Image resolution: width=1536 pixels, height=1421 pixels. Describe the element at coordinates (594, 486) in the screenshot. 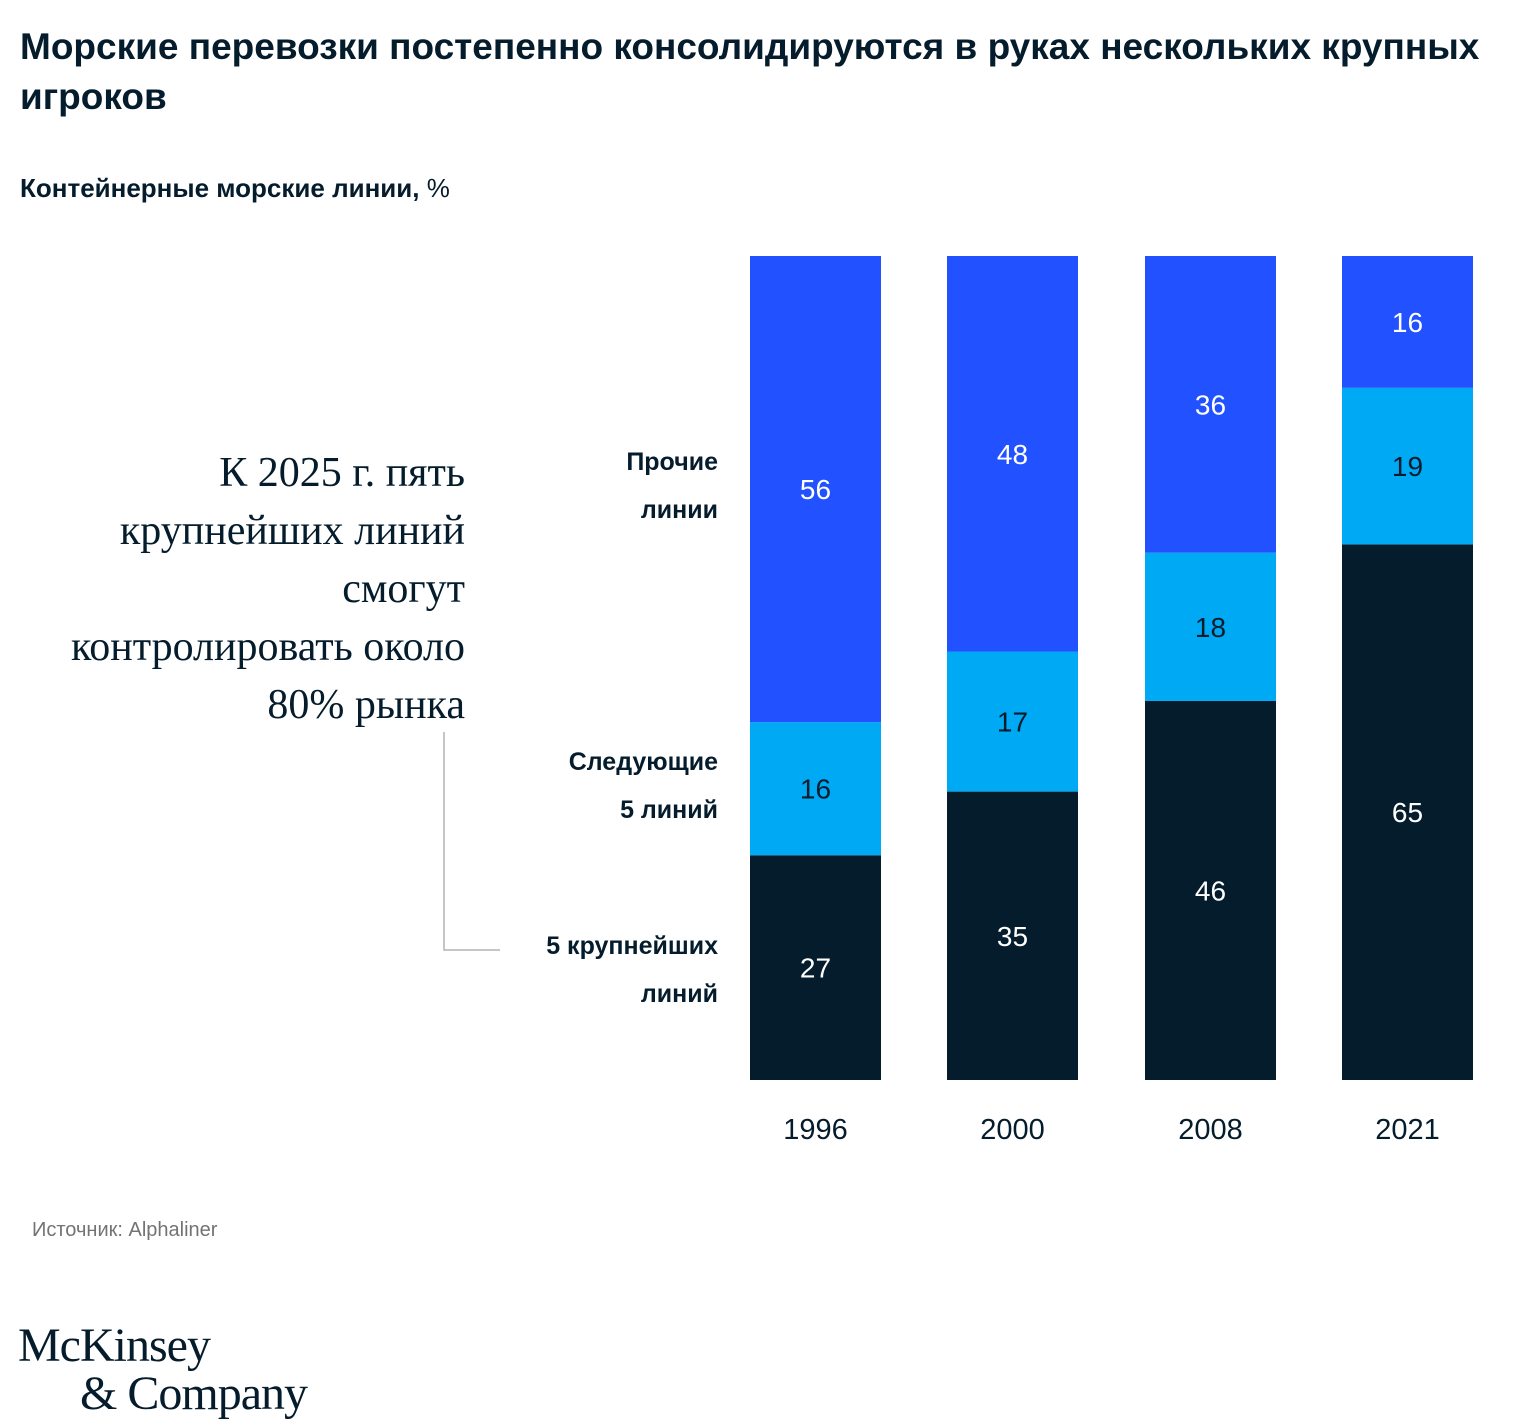

I see `legend-label-other: Прочие линии` at that location.